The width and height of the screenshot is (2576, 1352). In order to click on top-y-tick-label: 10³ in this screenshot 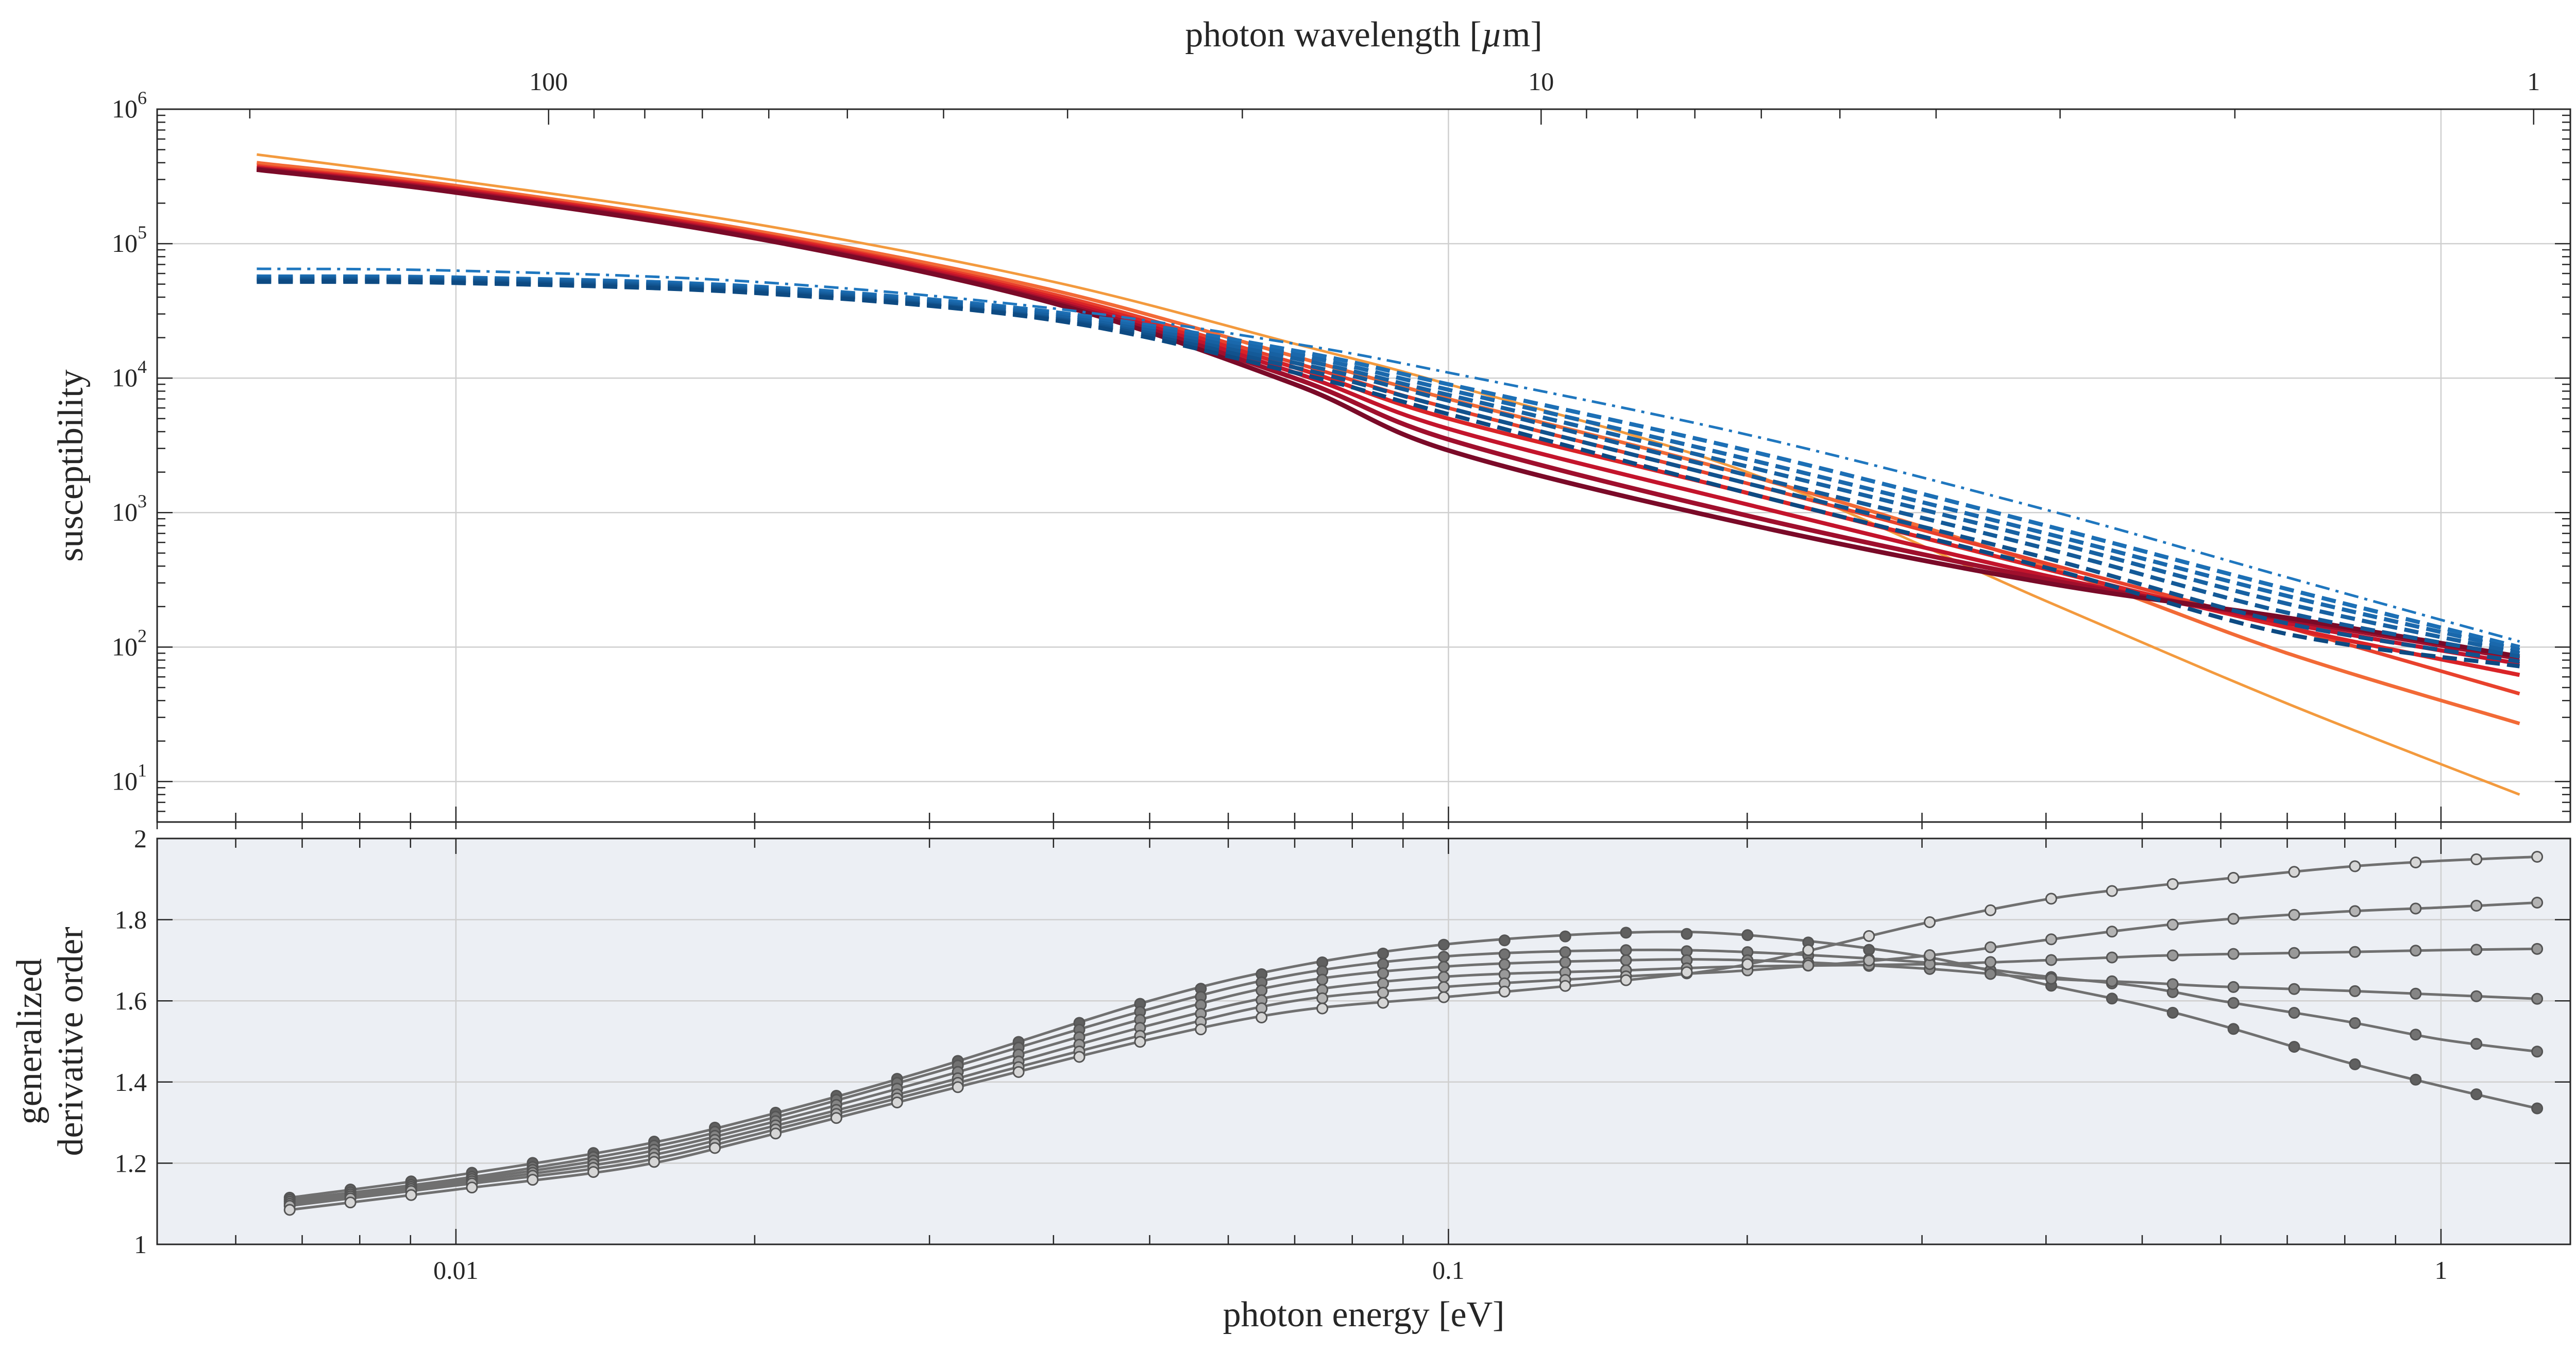, I will do `click(129, 509)`.